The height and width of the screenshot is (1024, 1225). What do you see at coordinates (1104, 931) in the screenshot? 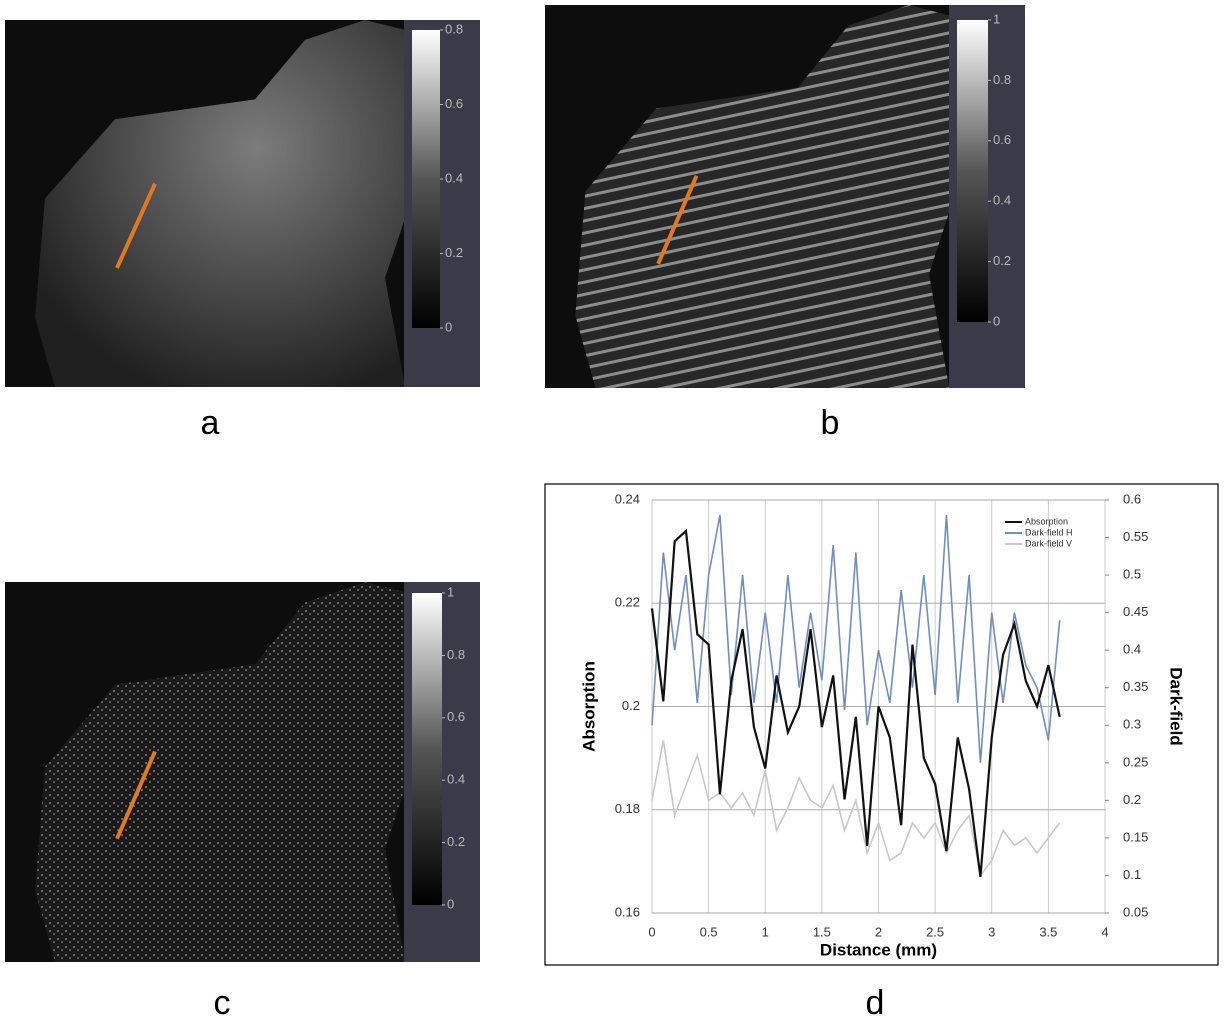
I see `x-tick-label: 4` at bounding box center [1104, 931].